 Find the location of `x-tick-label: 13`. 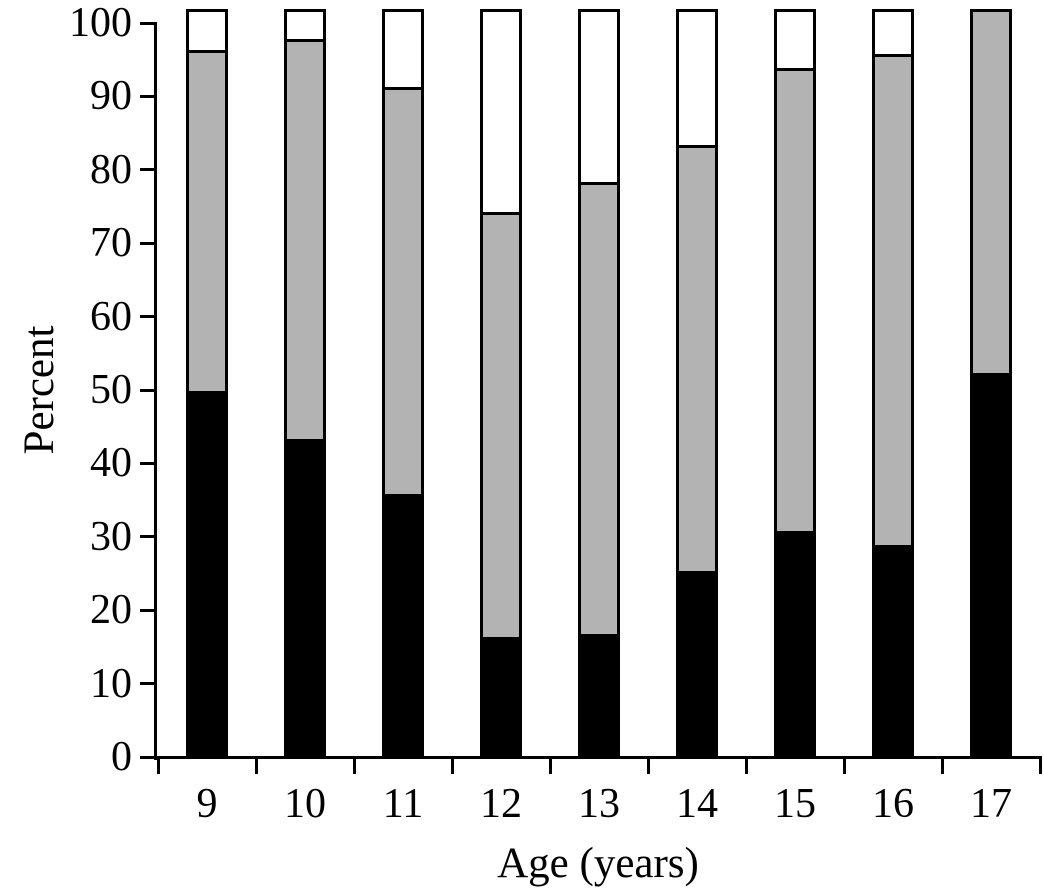

x-tick-label: 13 is located at coordinates (599, 804).